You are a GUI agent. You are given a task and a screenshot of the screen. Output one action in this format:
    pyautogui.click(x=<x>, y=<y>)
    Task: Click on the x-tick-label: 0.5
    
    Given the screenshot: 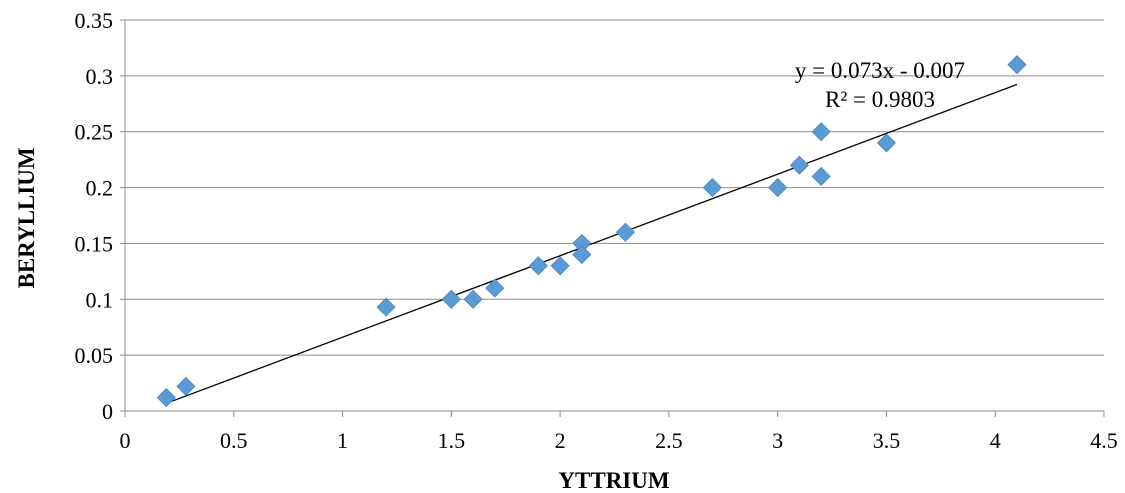 What is the action you would take?
    pyautogui.click(x=234, y=440)
    